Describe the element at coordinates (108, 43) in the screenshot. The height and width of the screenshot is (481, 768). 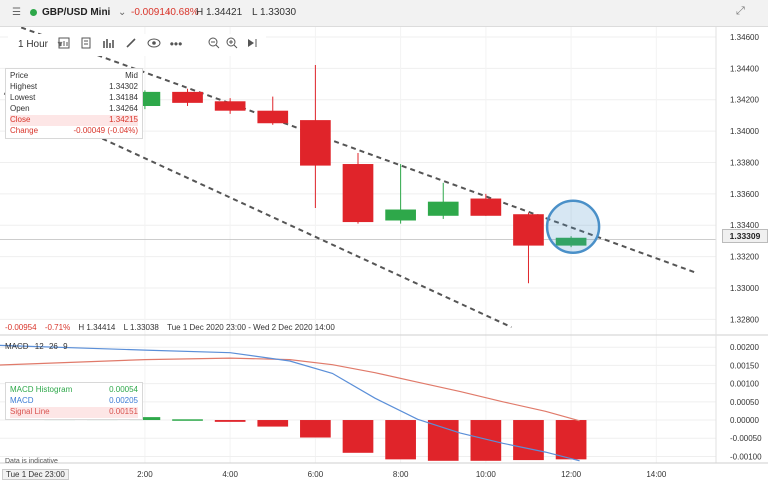
I see `bar-chart-icon` at that location.